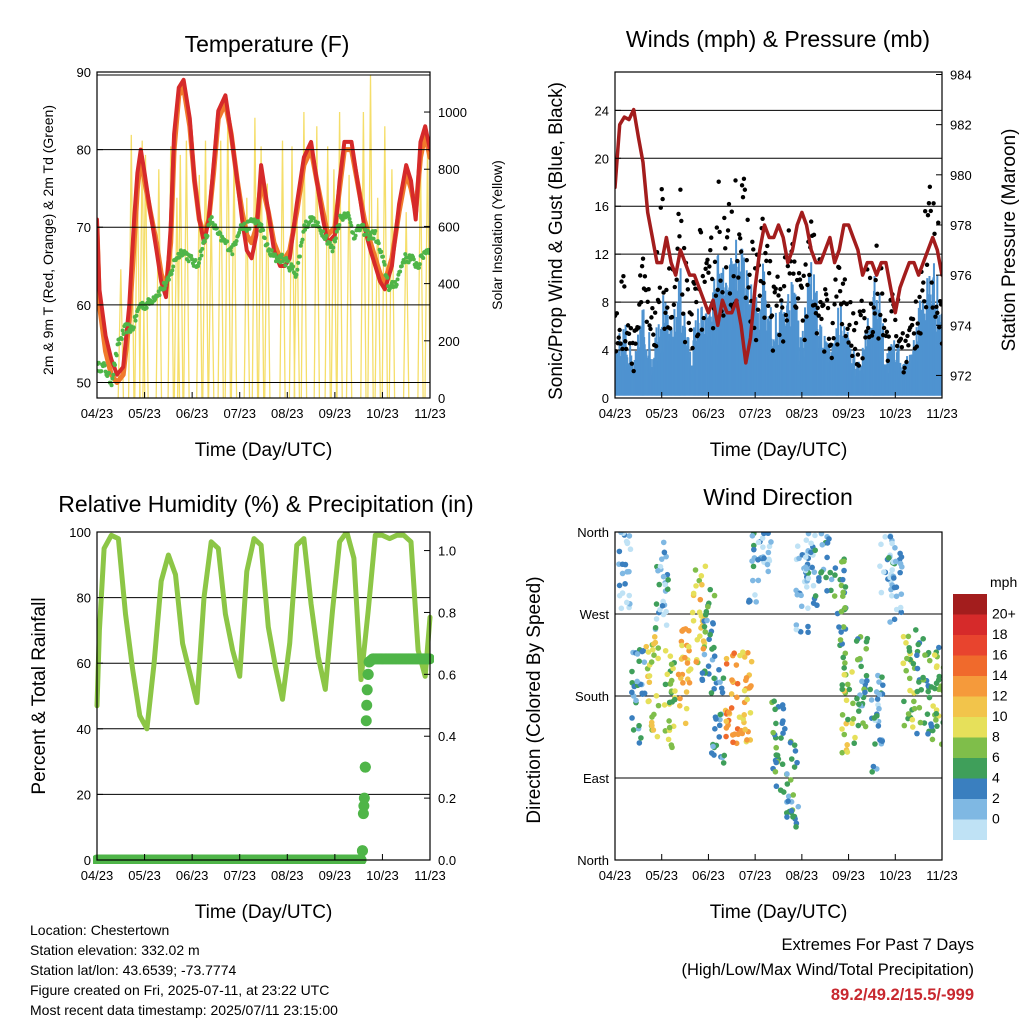  What do you see at coordinates (1000, 655) in the screenshot?
I see `legend-label: 16` at bounding box center [1000, 655].